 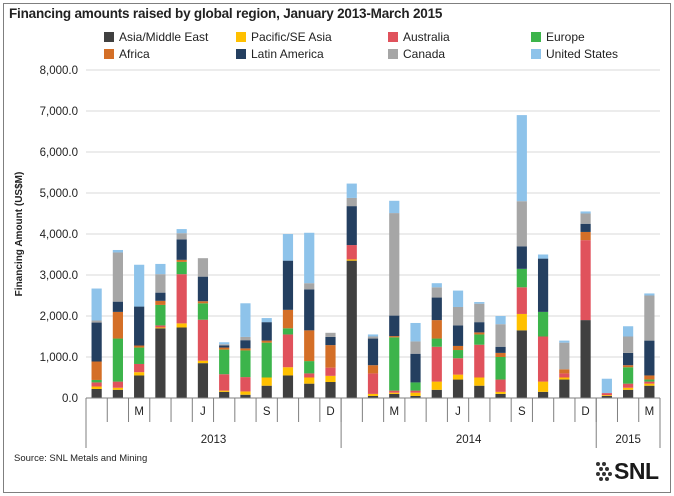 I want to click on legend-label: Pacific/SE Asia, so click(x=291, y=37).